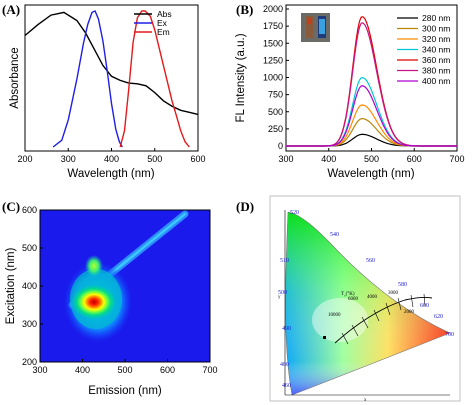 The height and width of the screenshot is (405, 474). Describe the element at coordinates (273, 78) in the screenshot. I see `b-ytick-label: 1000` at that location.